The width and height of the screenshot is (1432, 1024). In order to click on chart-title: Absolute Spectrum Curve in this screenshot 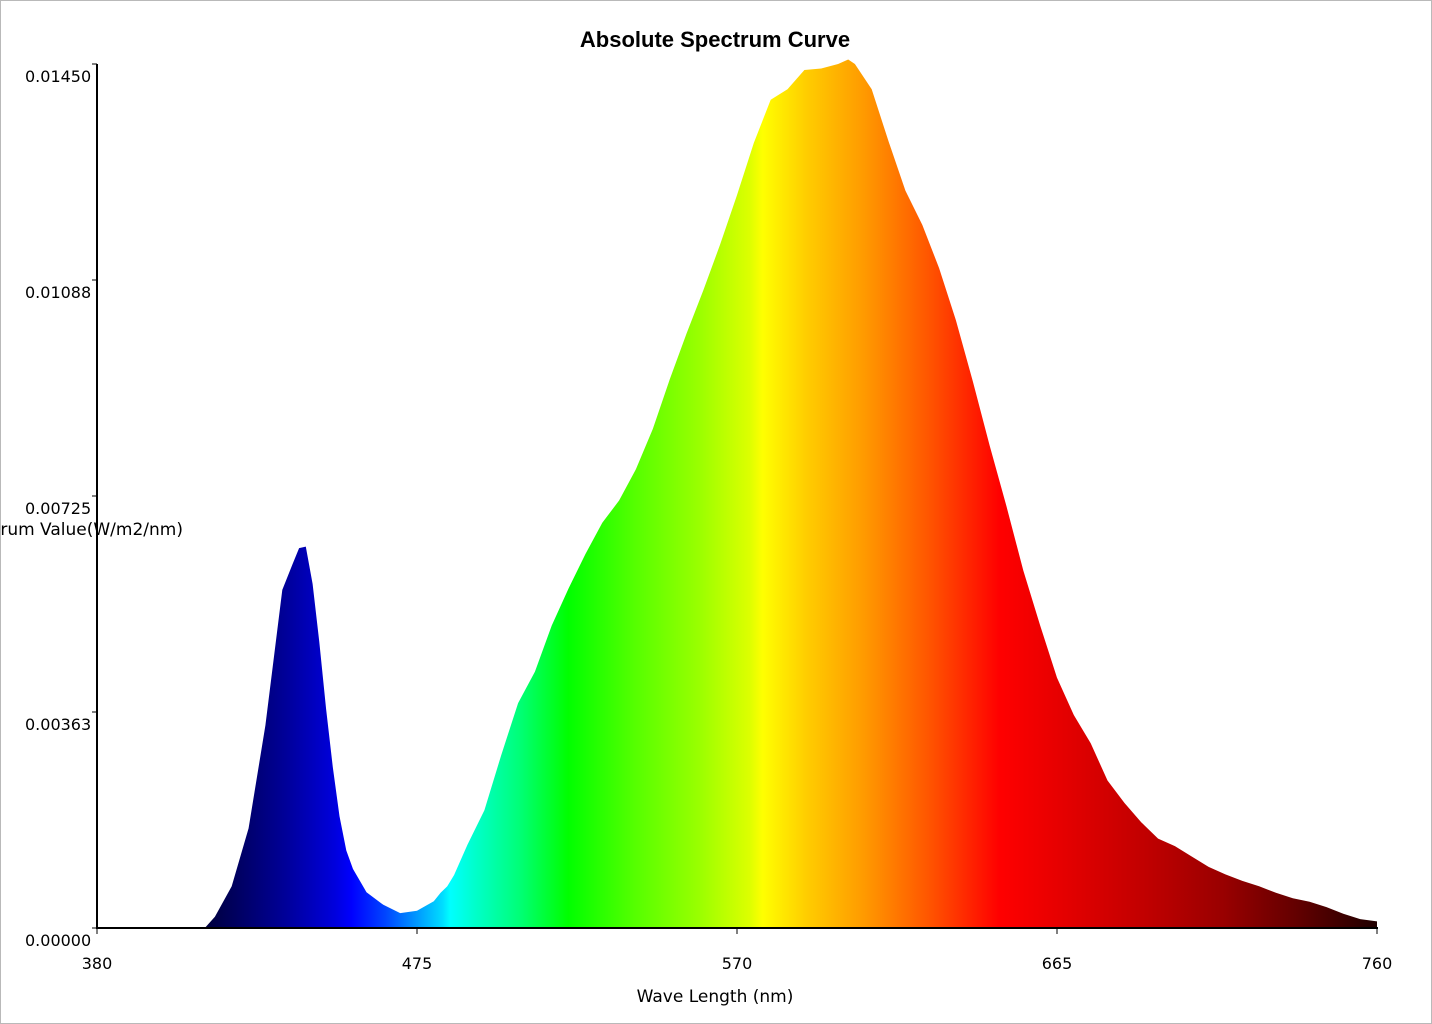, I will do `click(715, 39)`.